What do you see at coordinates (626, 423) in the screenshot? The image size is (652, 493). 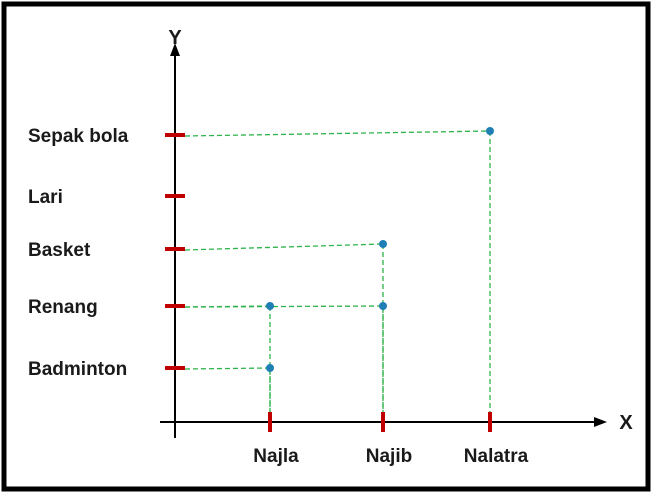 I see `x-axis-label: X` at bounding box center [626, 423].